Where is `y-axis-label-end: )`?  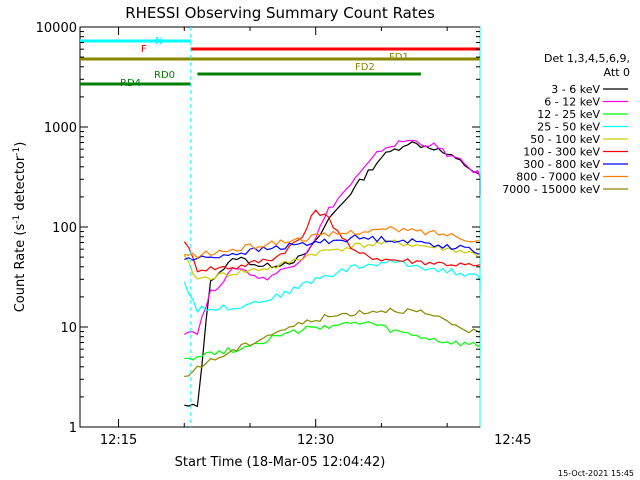 y-axis-label-end: ) is located at coordinates (20, 144).